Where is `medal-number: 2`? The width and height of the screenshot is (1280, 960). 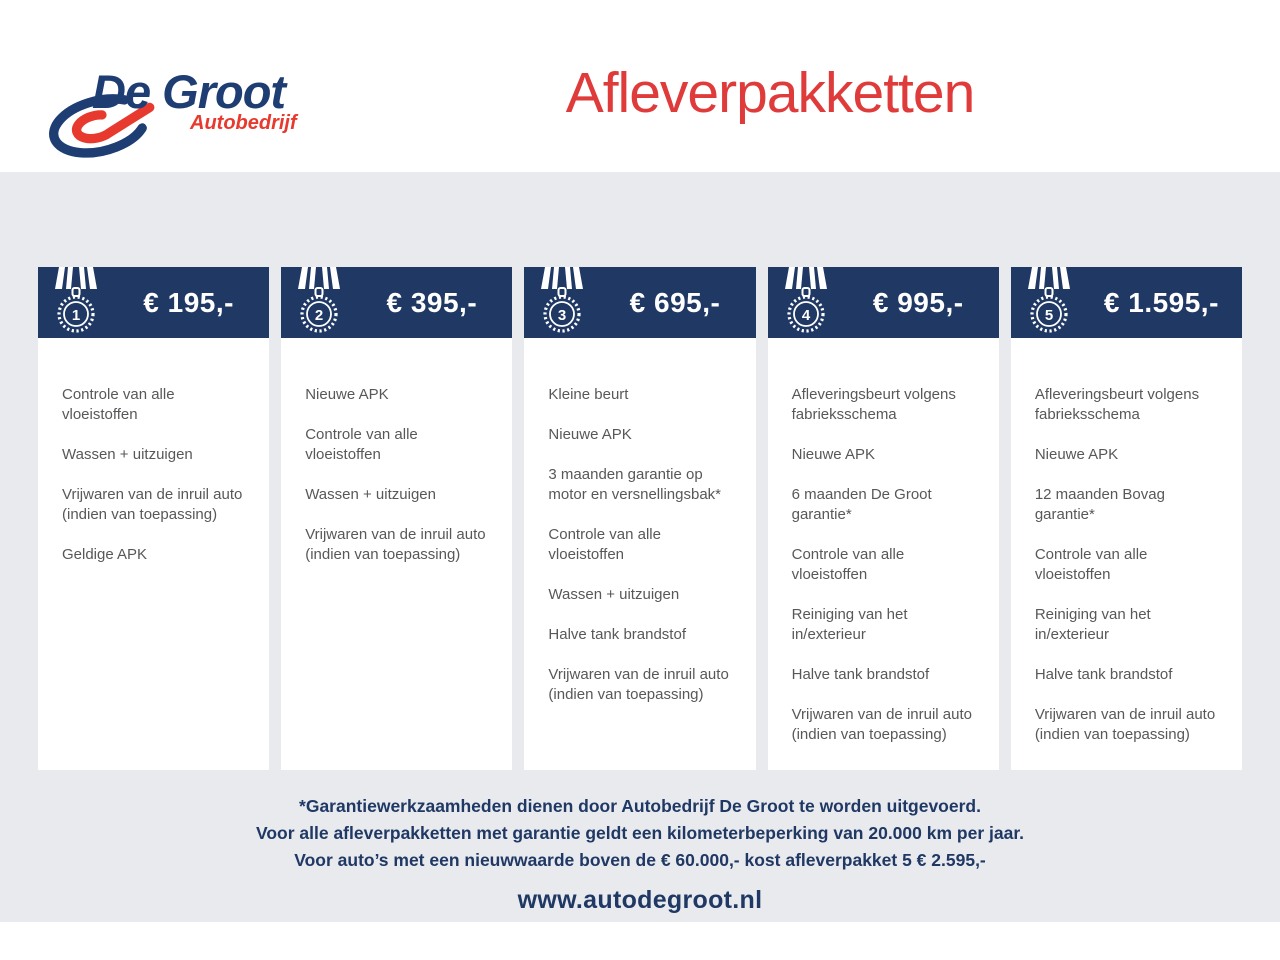 medal-number: 2 is located at coordinates (319, 315).